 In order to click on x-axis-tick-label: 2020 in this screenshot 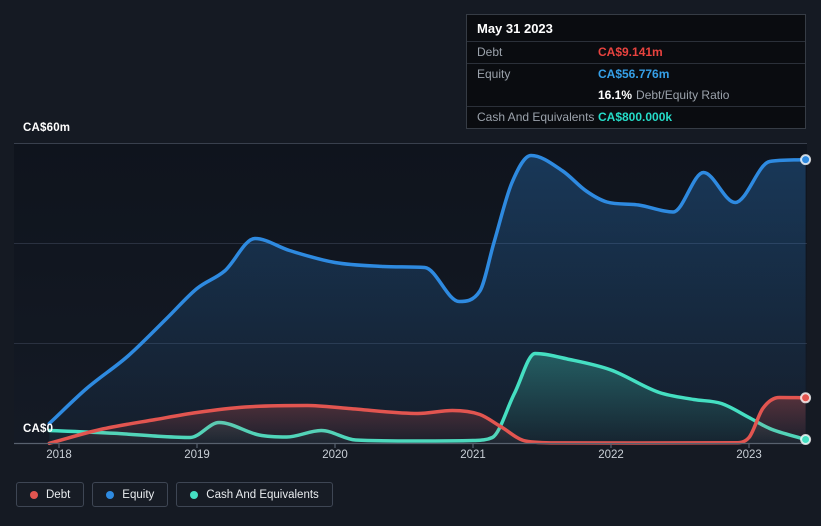, I will do `click(335, 455)`.